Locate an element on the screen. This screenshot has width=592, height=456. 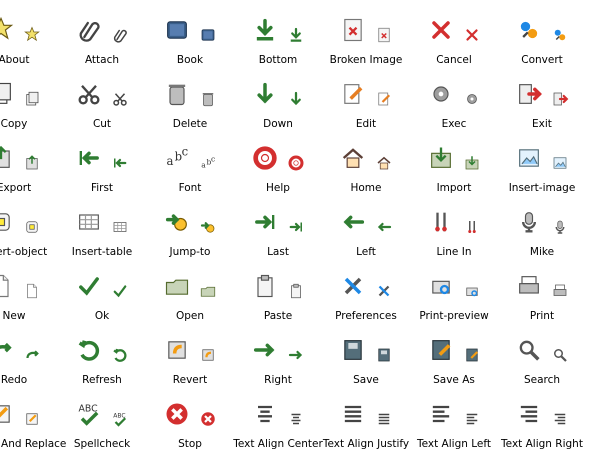
about-icon is located at coordinates (7, 32).